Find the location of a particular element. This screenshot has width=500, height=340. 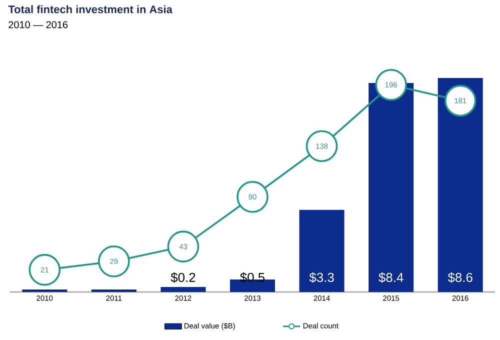

chart-subtitle: 2010 — 2016 is located at coordinates (38, 24).